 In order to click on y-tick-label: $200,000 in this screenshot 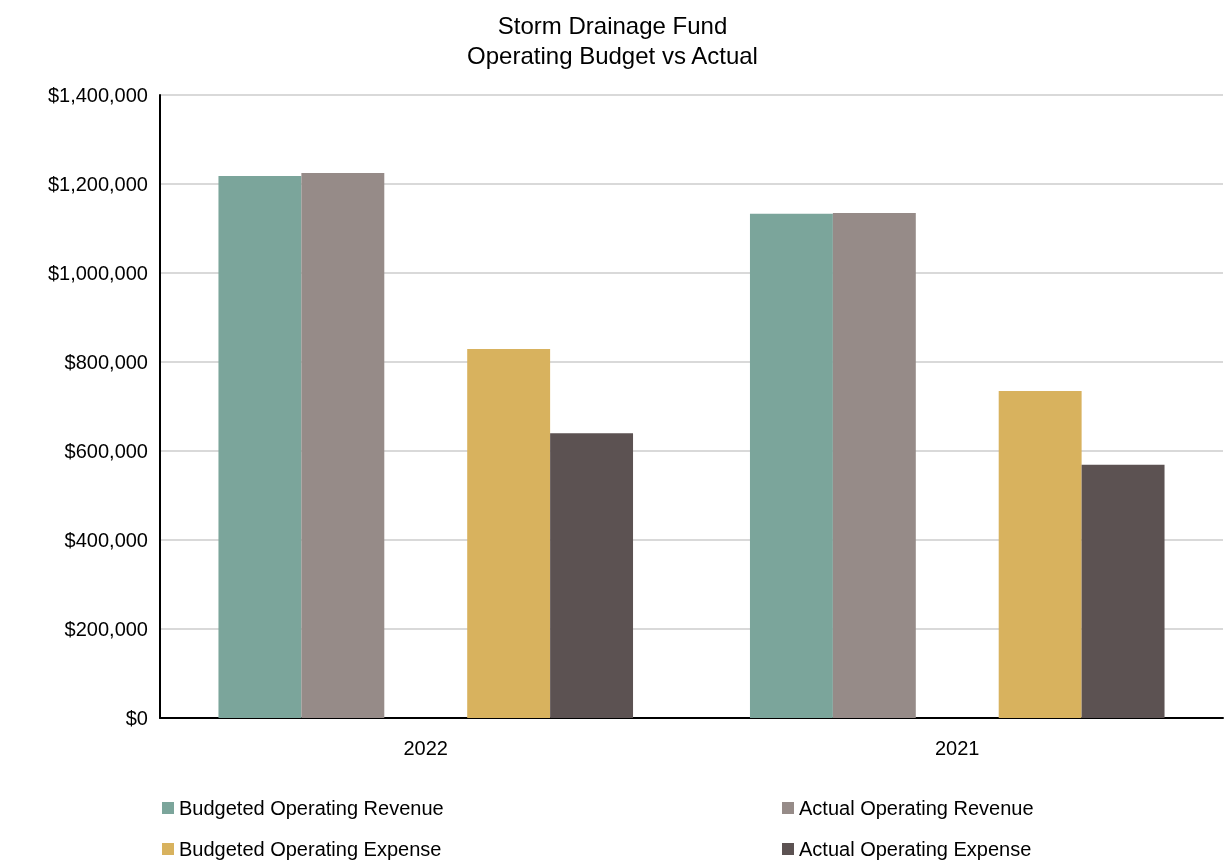, I will do `click(106, 629)`.